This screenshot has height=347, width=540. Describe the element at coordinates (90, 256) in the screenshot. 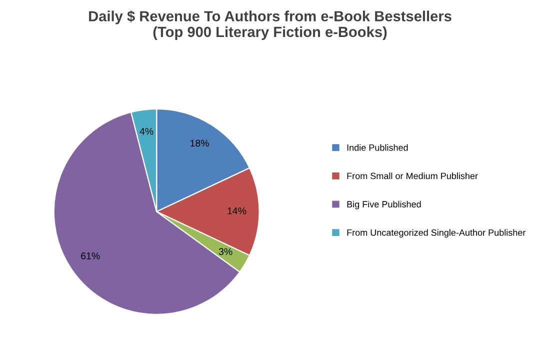

I see `data-label: 61%` at that location.